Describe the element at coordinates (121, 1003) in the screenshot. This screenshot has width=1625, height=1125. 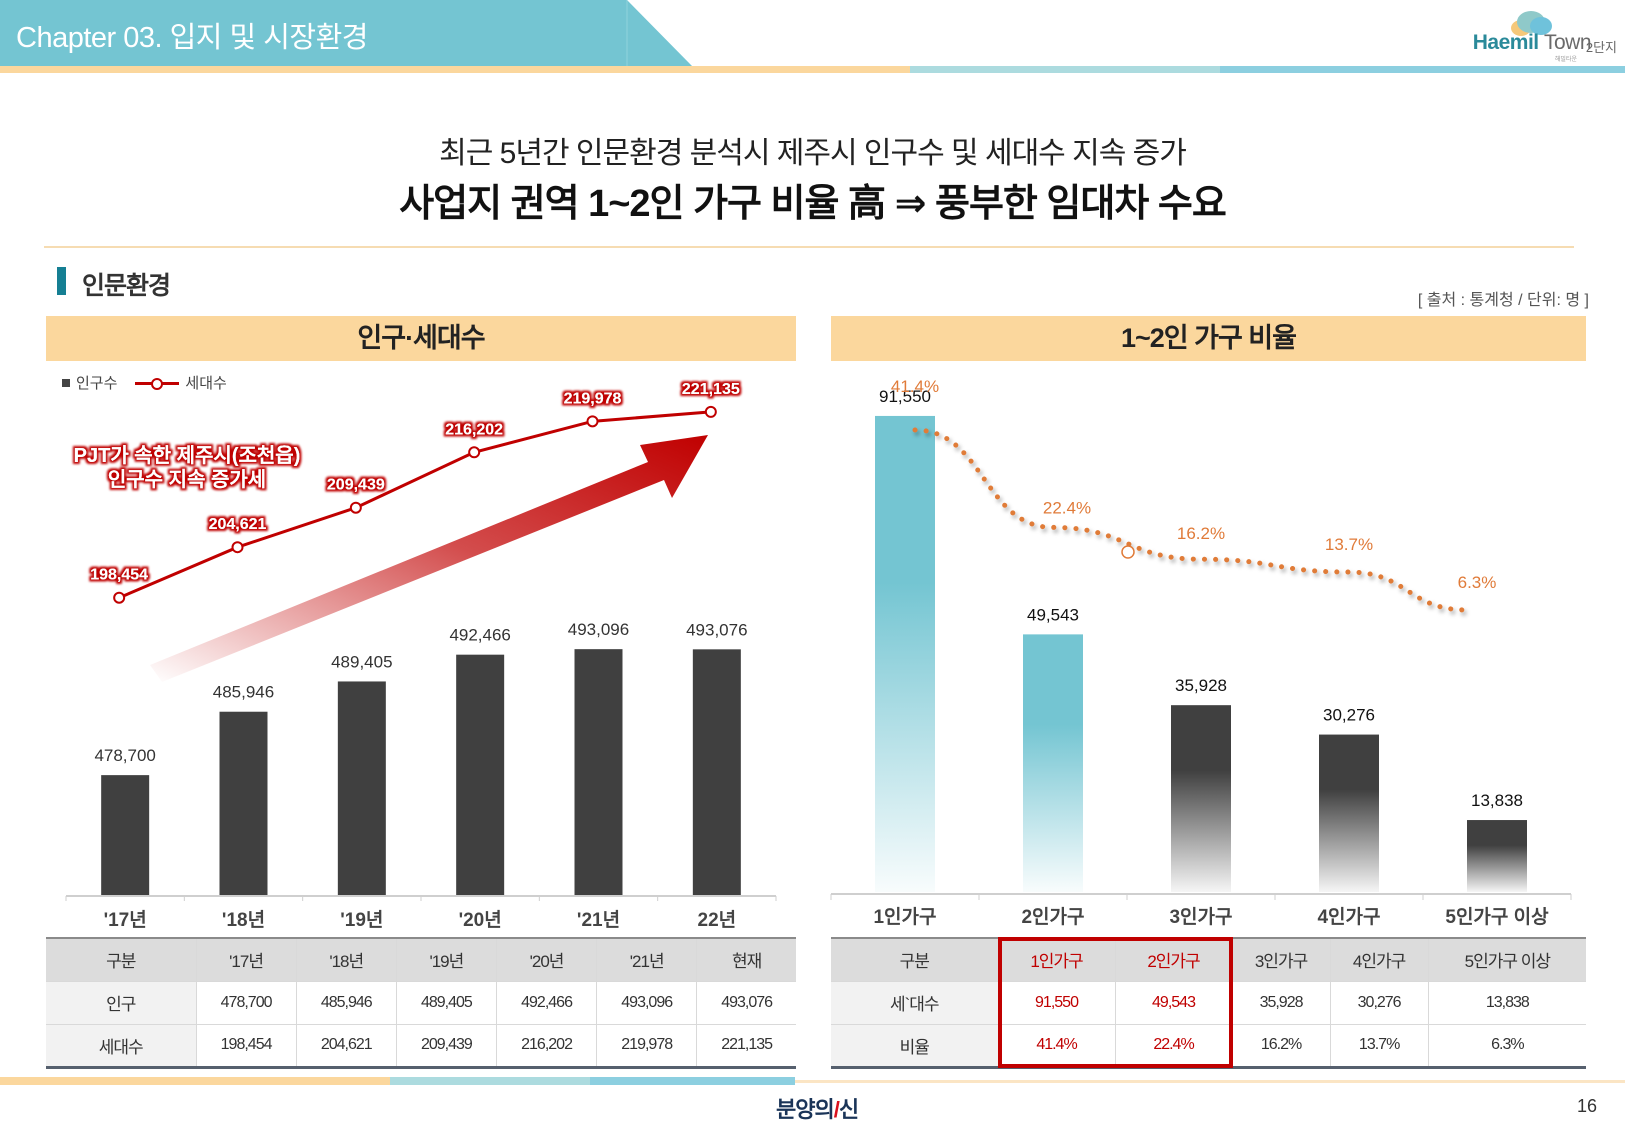
I see `table-row-label: 인구` at that location.